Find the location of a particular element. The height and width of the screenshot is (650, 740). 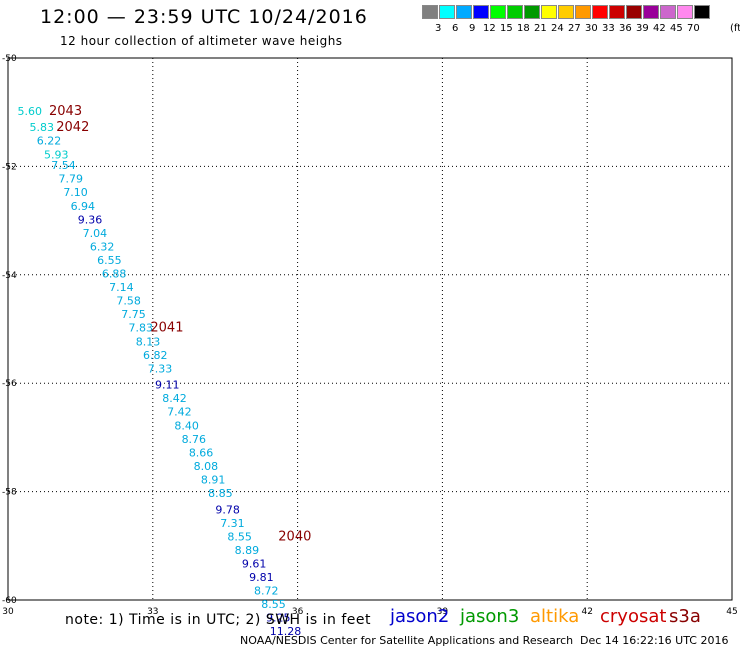

map-title: 12:00 — 23:59 UTC 10/24/2016 is located at coordinates (204, 17).